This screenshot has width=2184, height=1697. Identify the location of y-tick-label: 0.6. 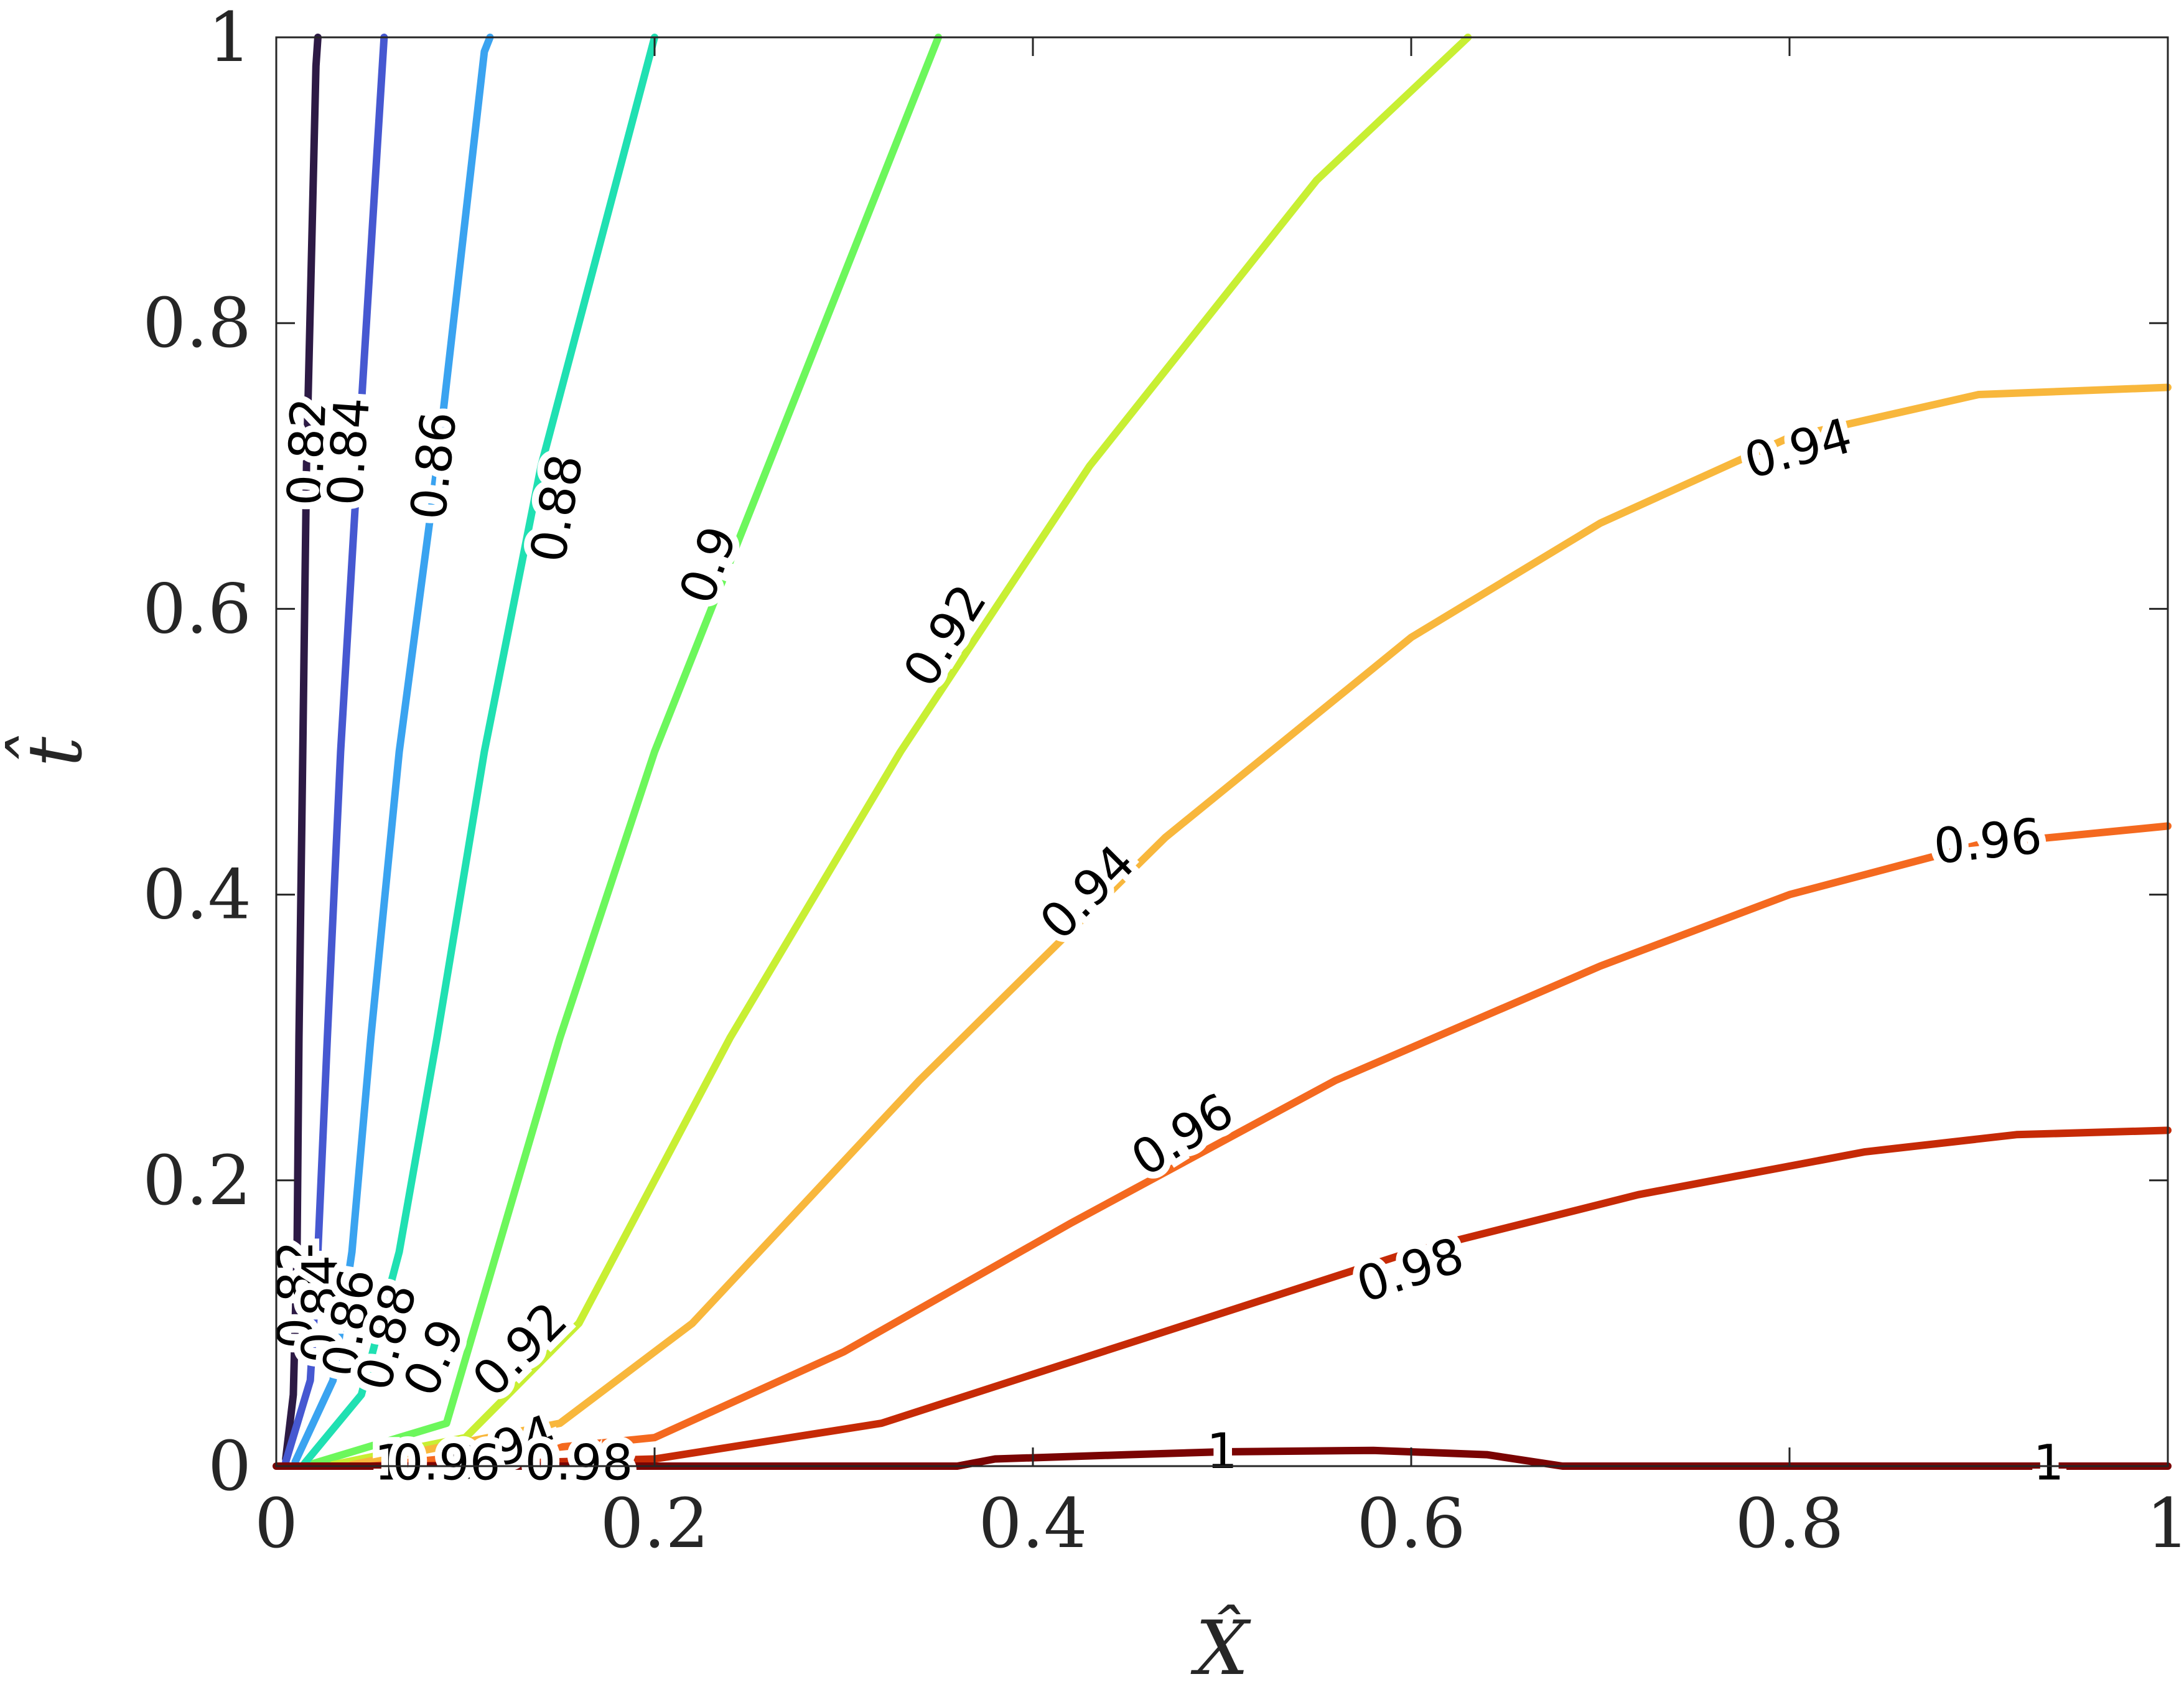
(196, 608).